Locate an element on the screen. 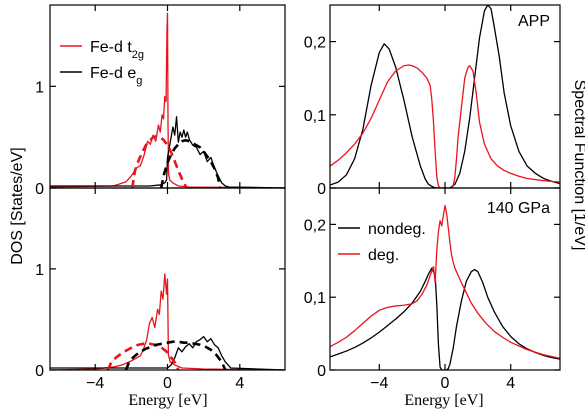  right-x-axis-label: Energy [eV] is located at coordinates (443, 400).